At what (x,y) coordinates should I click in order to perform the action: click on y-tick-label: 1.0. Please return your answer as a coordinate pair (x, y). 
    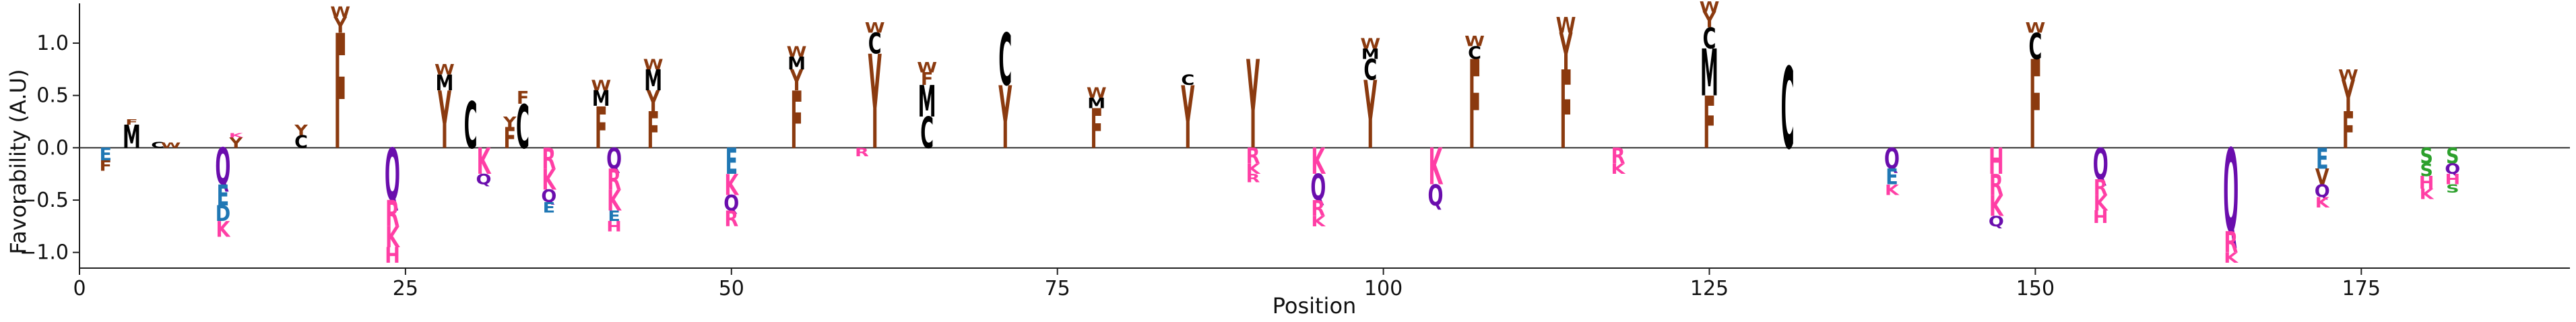
    Looking at the image, I should click on (53, 44).